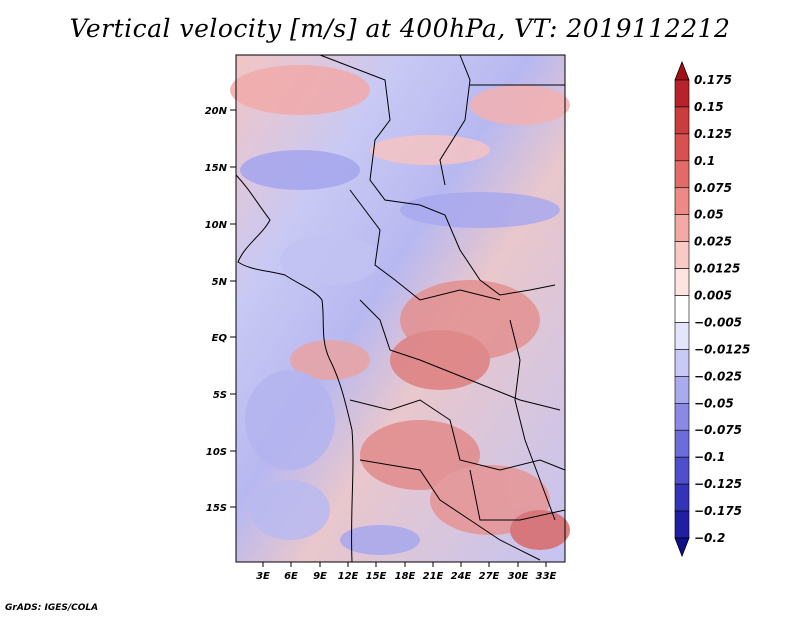 Image resolution: width=800 pixels, height=618 pixels. I want to click on colorbar-label: 0.05, so click(709, 215).